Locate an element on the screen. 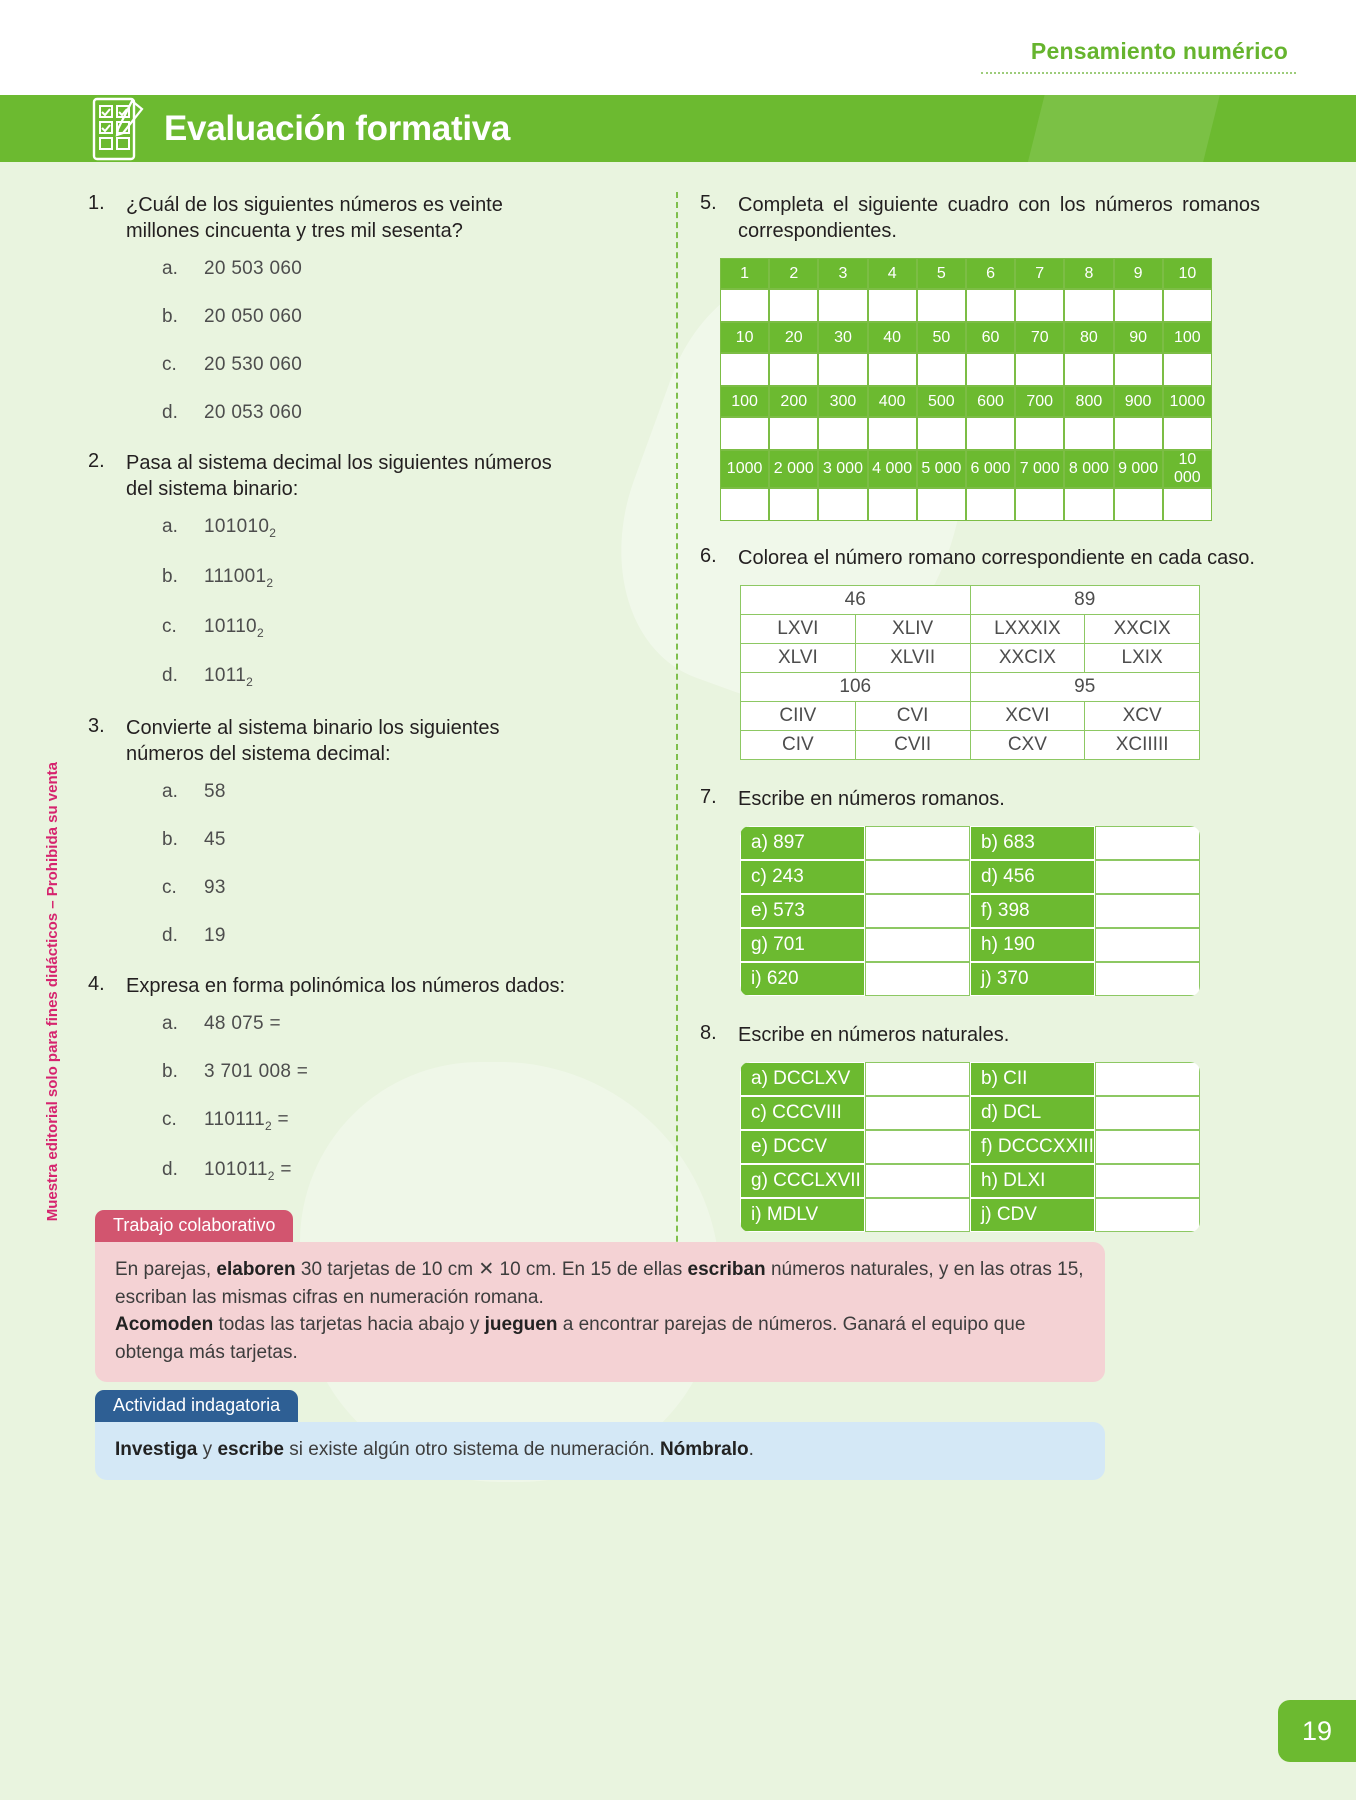 This screenshot has height=1800, width=1356. roman-option: LXVI is located at coordinates (798, 629).